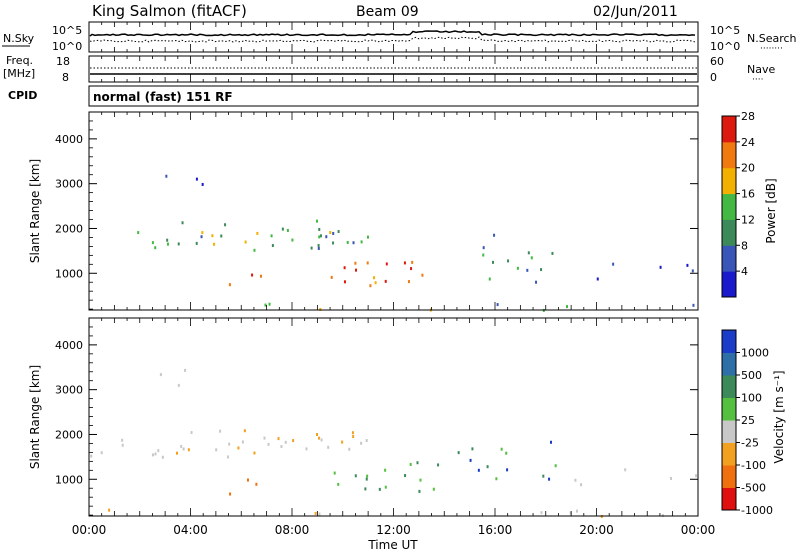 The image size is (800, 554). Describe the element at coordinates (495, 530) in the screenshot. I see `x-tick-label: 16:00` at that location.